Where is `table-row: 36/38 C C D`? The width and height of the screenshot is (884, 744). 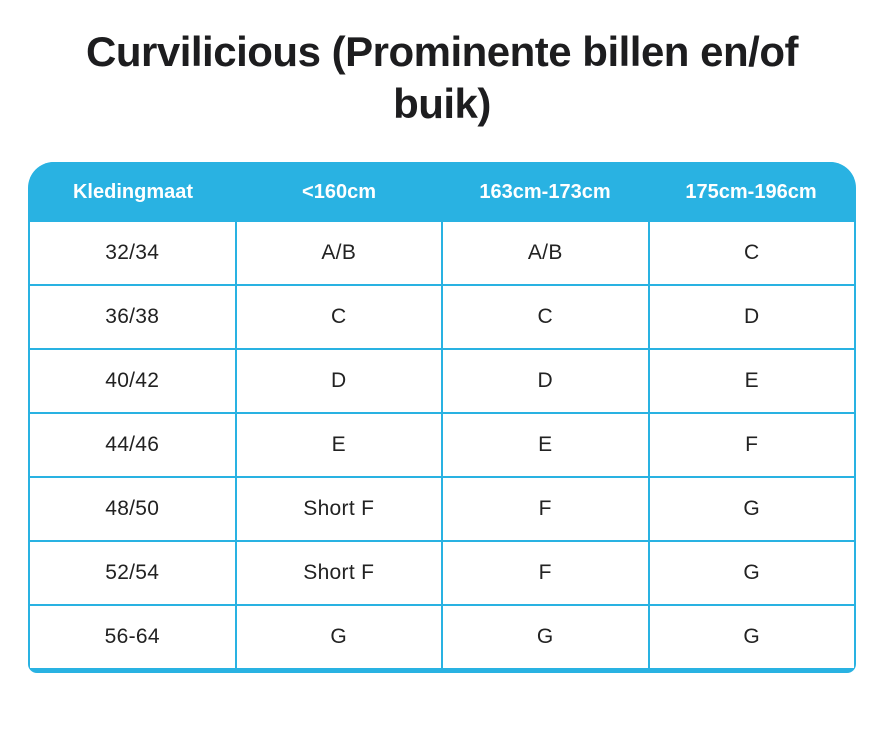 table-row: 36/38 C C D is located at coordinates (442, 317).